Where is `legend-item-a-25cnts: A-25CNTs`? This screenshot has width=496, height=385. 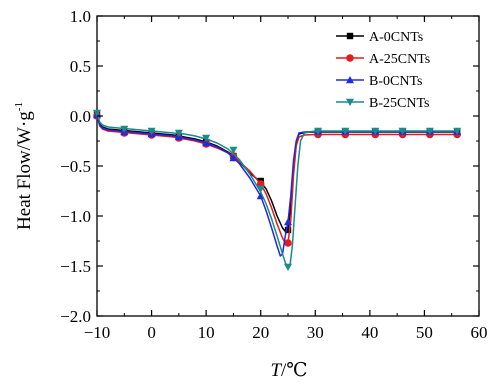
legend-item-a-25cnts: A-25CNTs is located at coordinates (383, 59).